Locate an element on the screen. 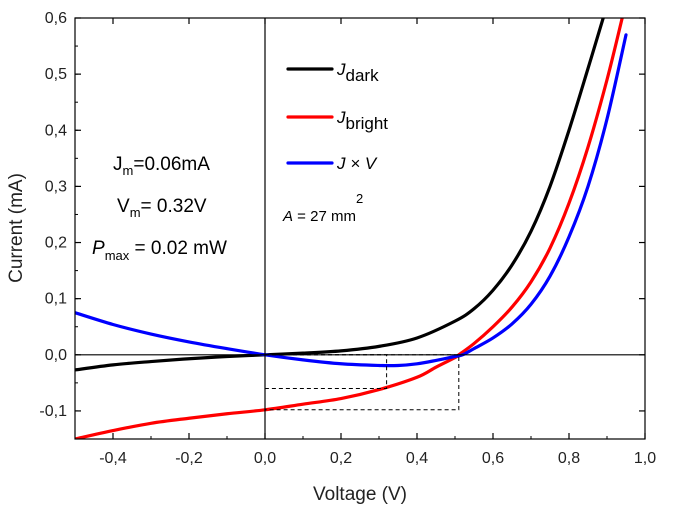  y-tick-label: 0,1 is located at coordinates (56, 299).